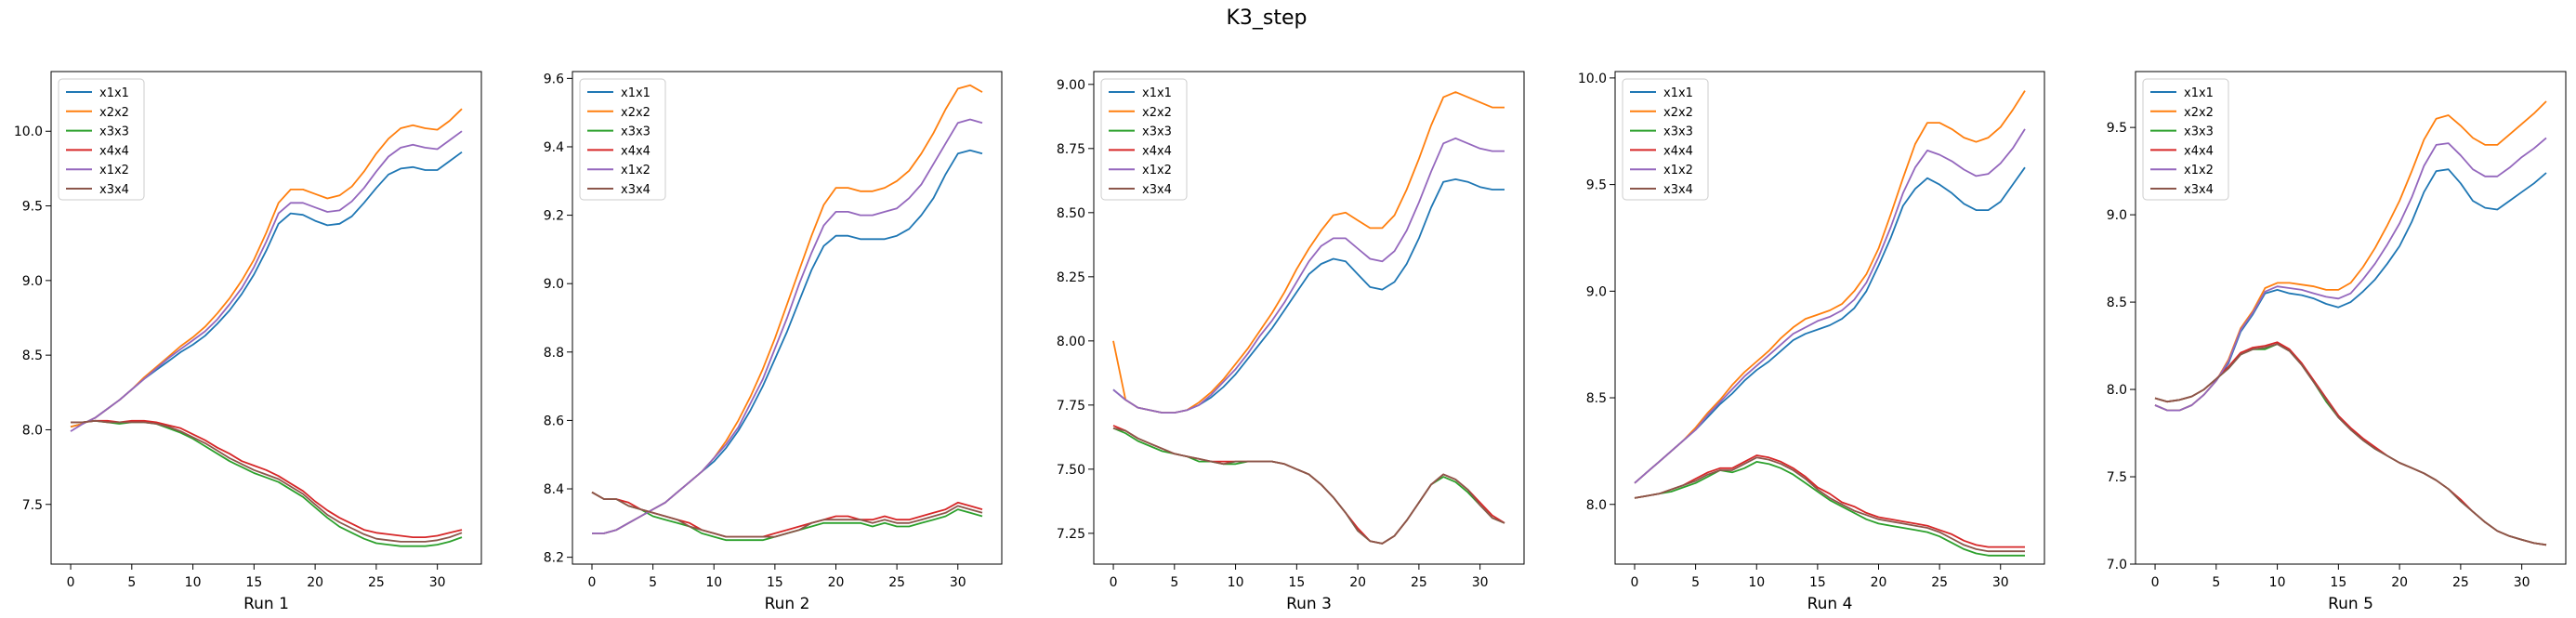  I want to click on y-tick-label: 7.50, so click(1071, 470).